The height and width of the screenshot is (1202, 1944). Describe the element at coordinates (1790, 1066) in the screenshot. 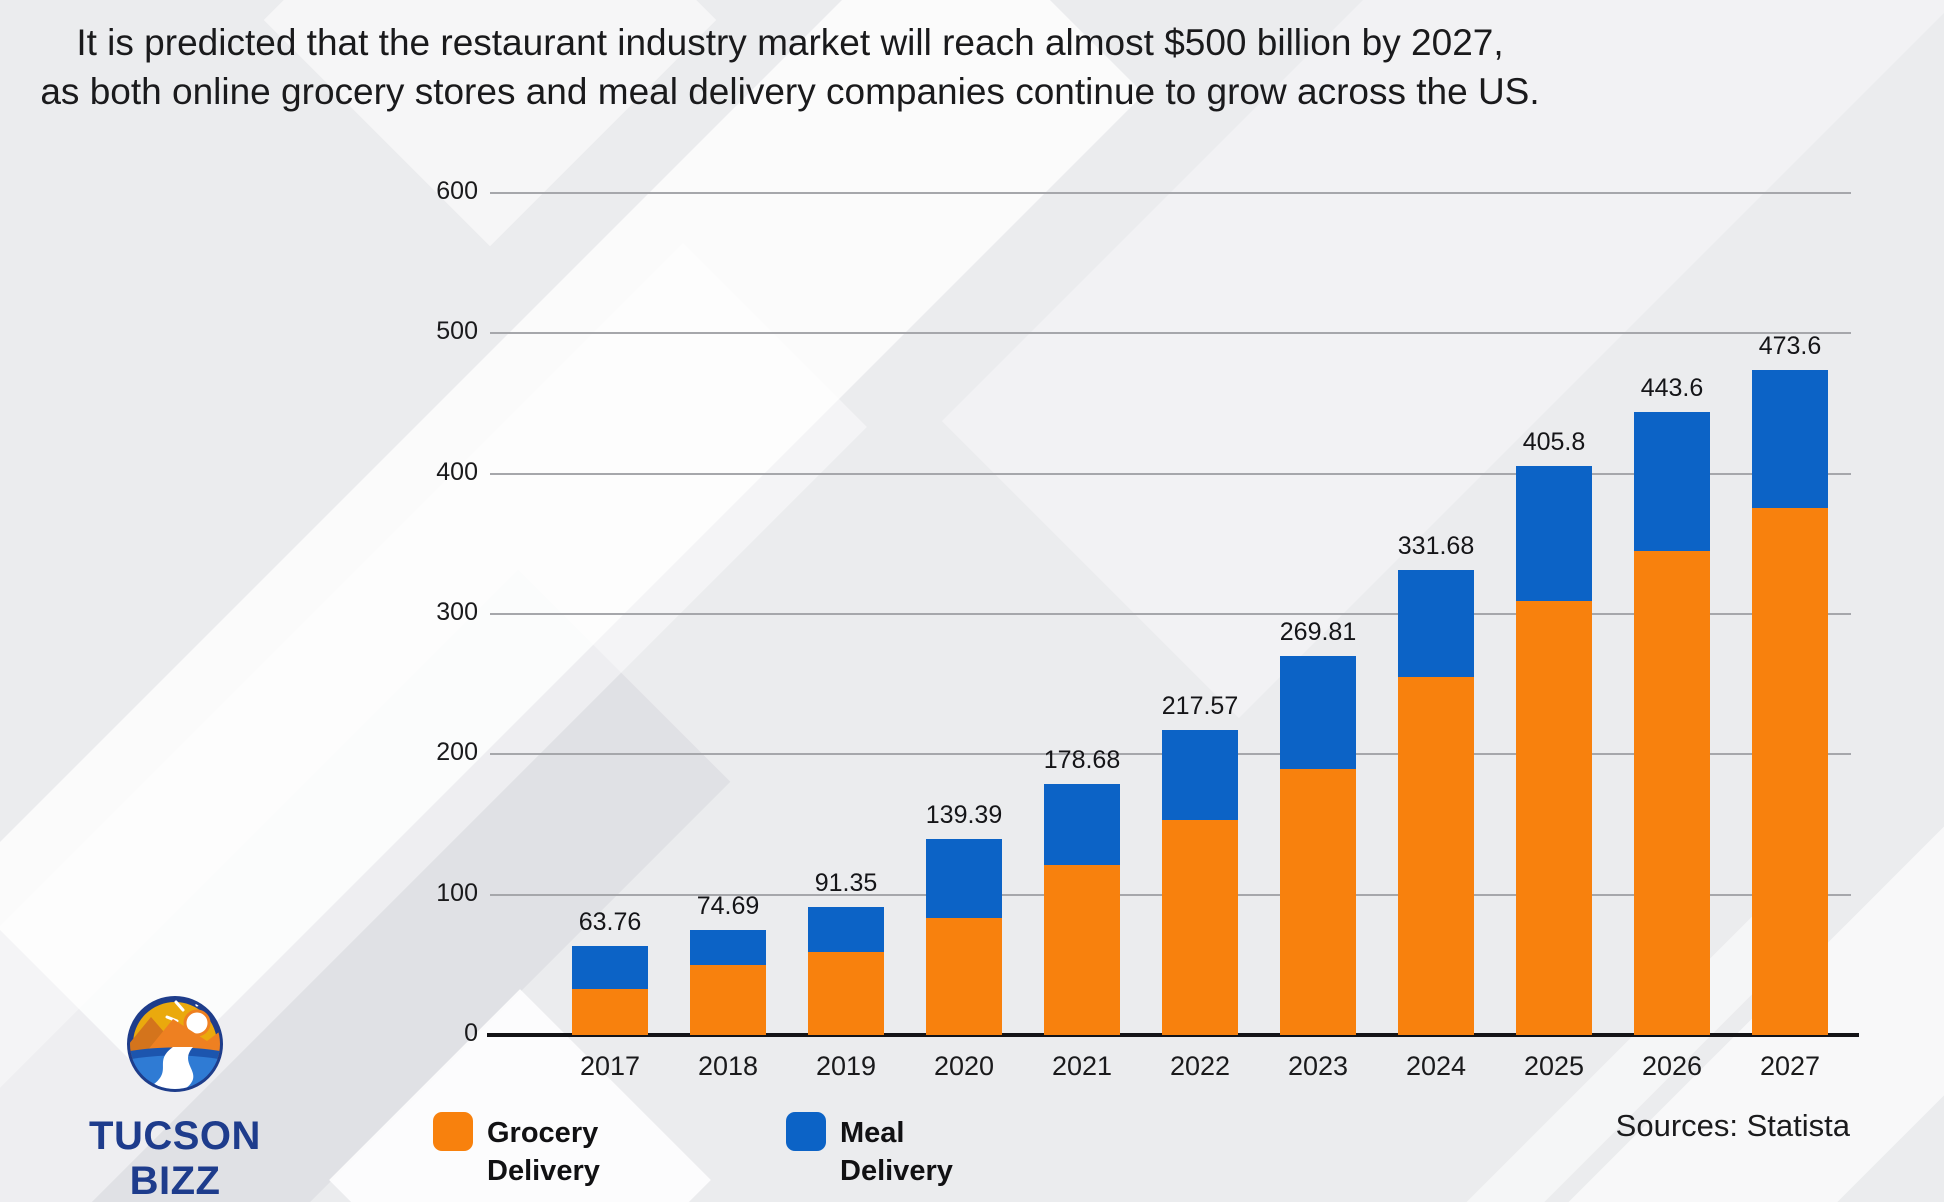

I see `x-tick-label-2027: 2027` at that location.